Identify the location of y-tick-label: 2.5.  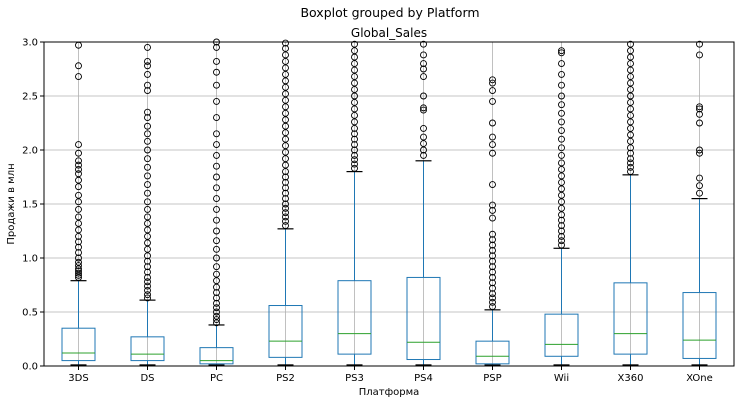
(30, 97).